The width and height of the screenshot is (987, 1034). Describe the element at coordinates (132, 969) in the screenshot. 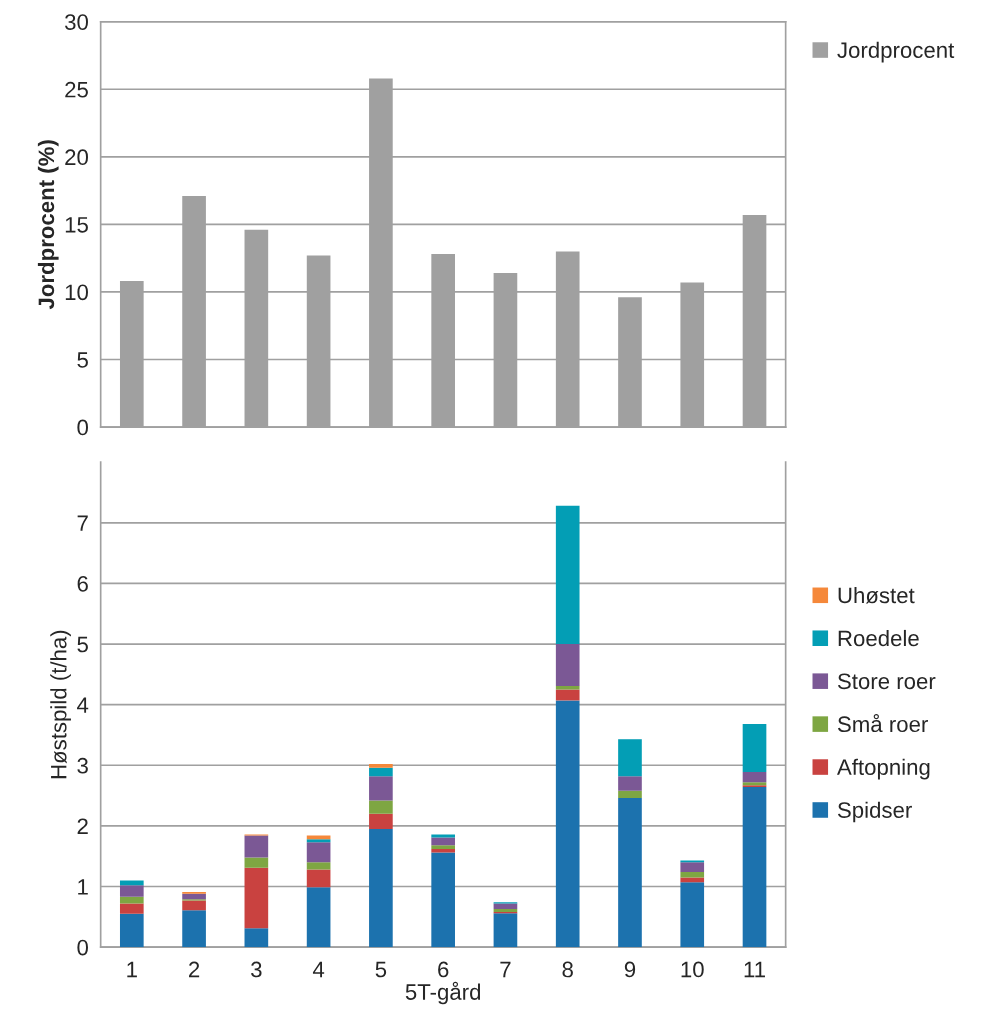

I see `x-tick-label: 1` at that location.